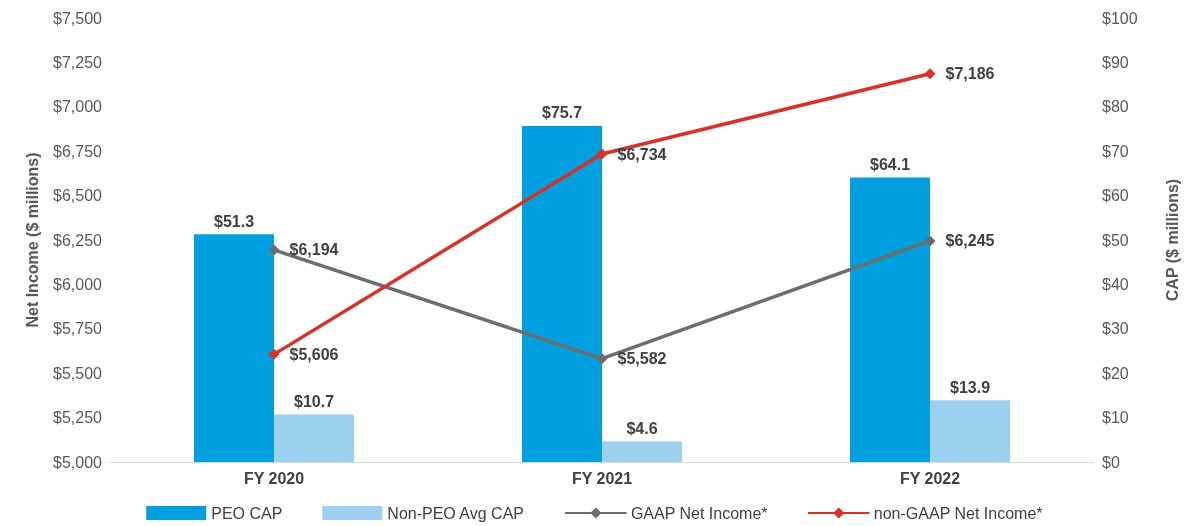 This screenshot has height=526, width=1189. Describe the element at coordinates (930, 478) in the screenshot. I see `x-tick-label: FY 2022` at that location.